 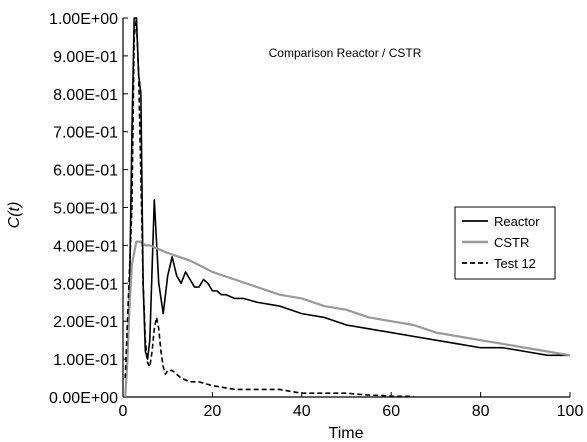 I want to click on legend-label-reactor: Reactor, so click(x=517, y=221).